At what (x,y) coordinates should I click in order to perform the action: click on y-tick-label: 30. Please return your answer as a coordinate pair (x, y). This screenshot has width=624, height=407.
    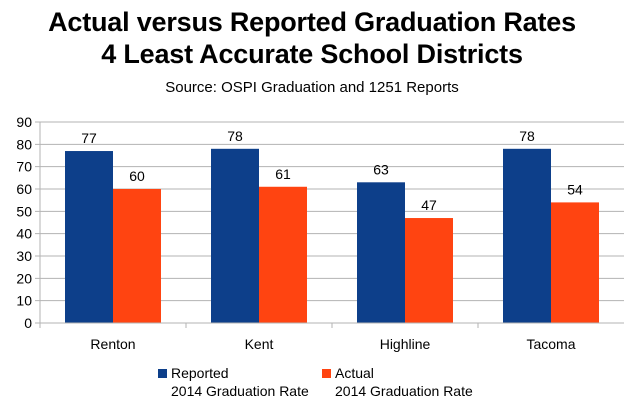
    Looking at the image, I should click on (24, 256).